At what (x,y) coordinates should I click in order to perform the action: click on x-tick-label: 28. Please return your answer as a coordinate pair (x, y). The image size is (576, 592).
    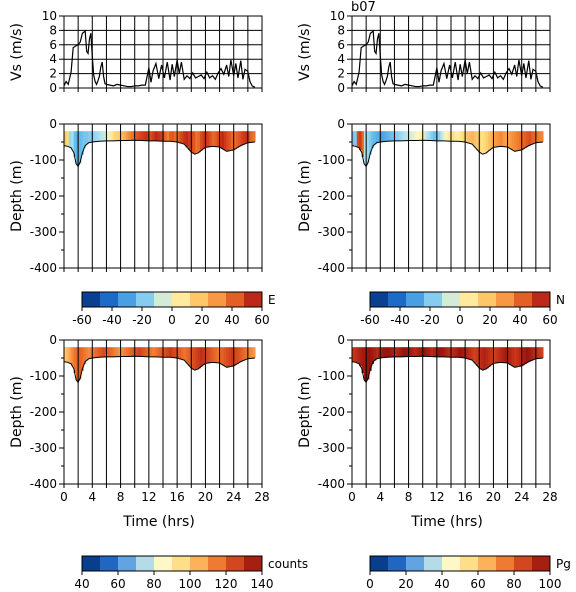
    Looking at the image, I should click on (549, 497).